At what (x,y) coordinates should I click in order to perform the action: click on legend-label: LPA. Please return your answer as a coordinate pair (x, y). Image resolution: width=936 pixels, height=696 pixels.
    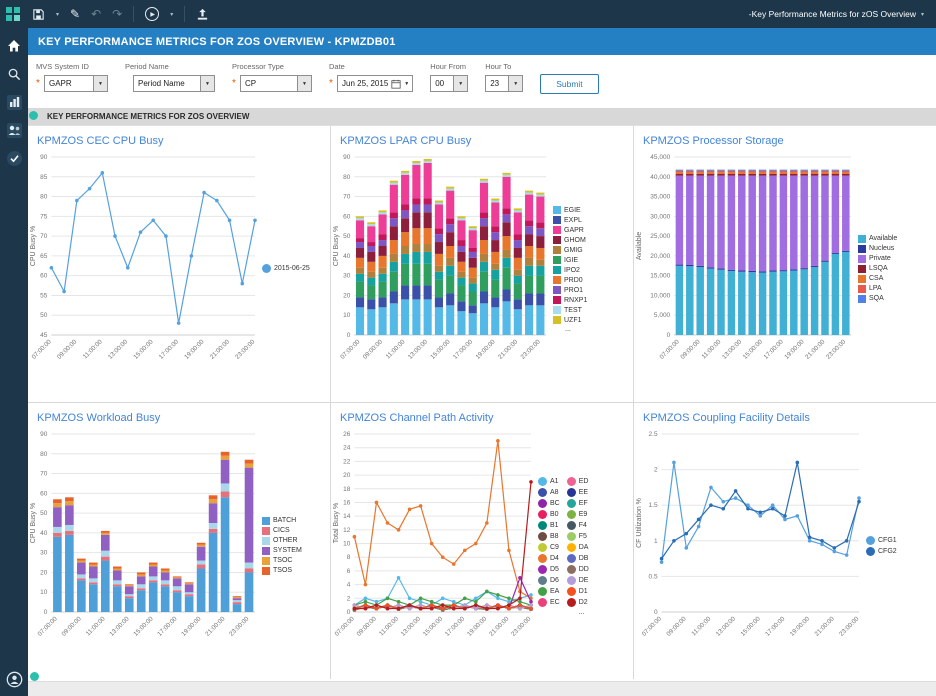
    Looking at the image, I should click on (875, 288).